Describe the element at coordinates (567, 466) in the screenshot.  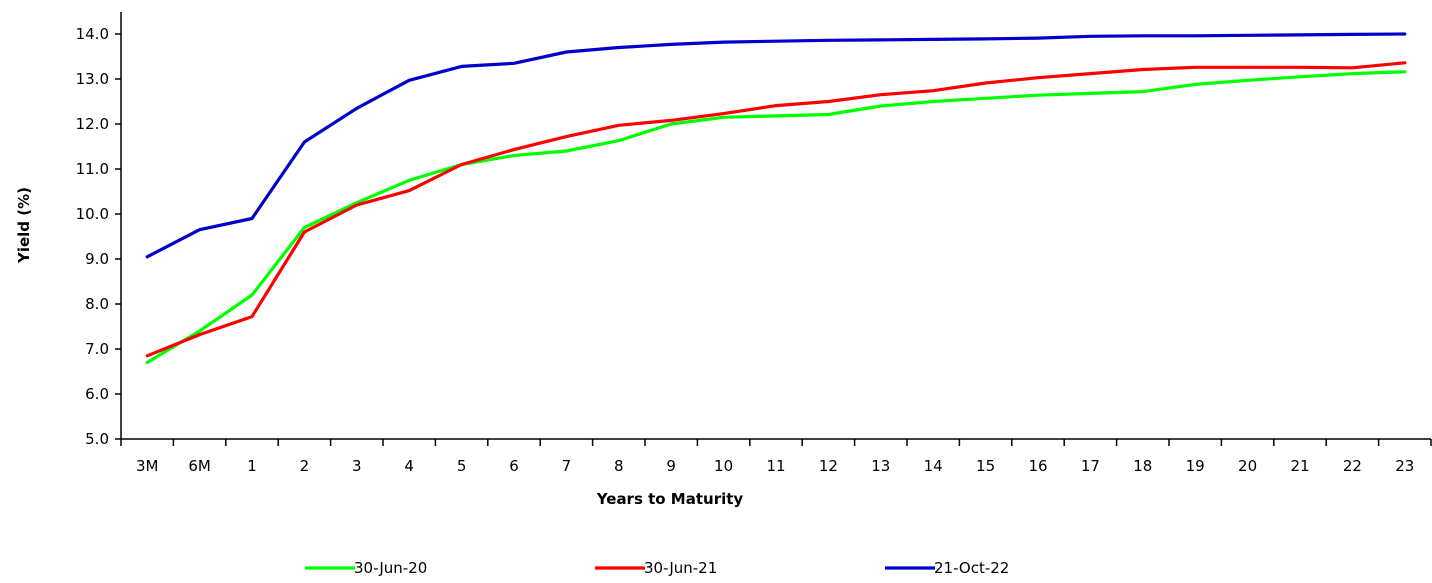
I see `x-tick-label: 7` at that location.